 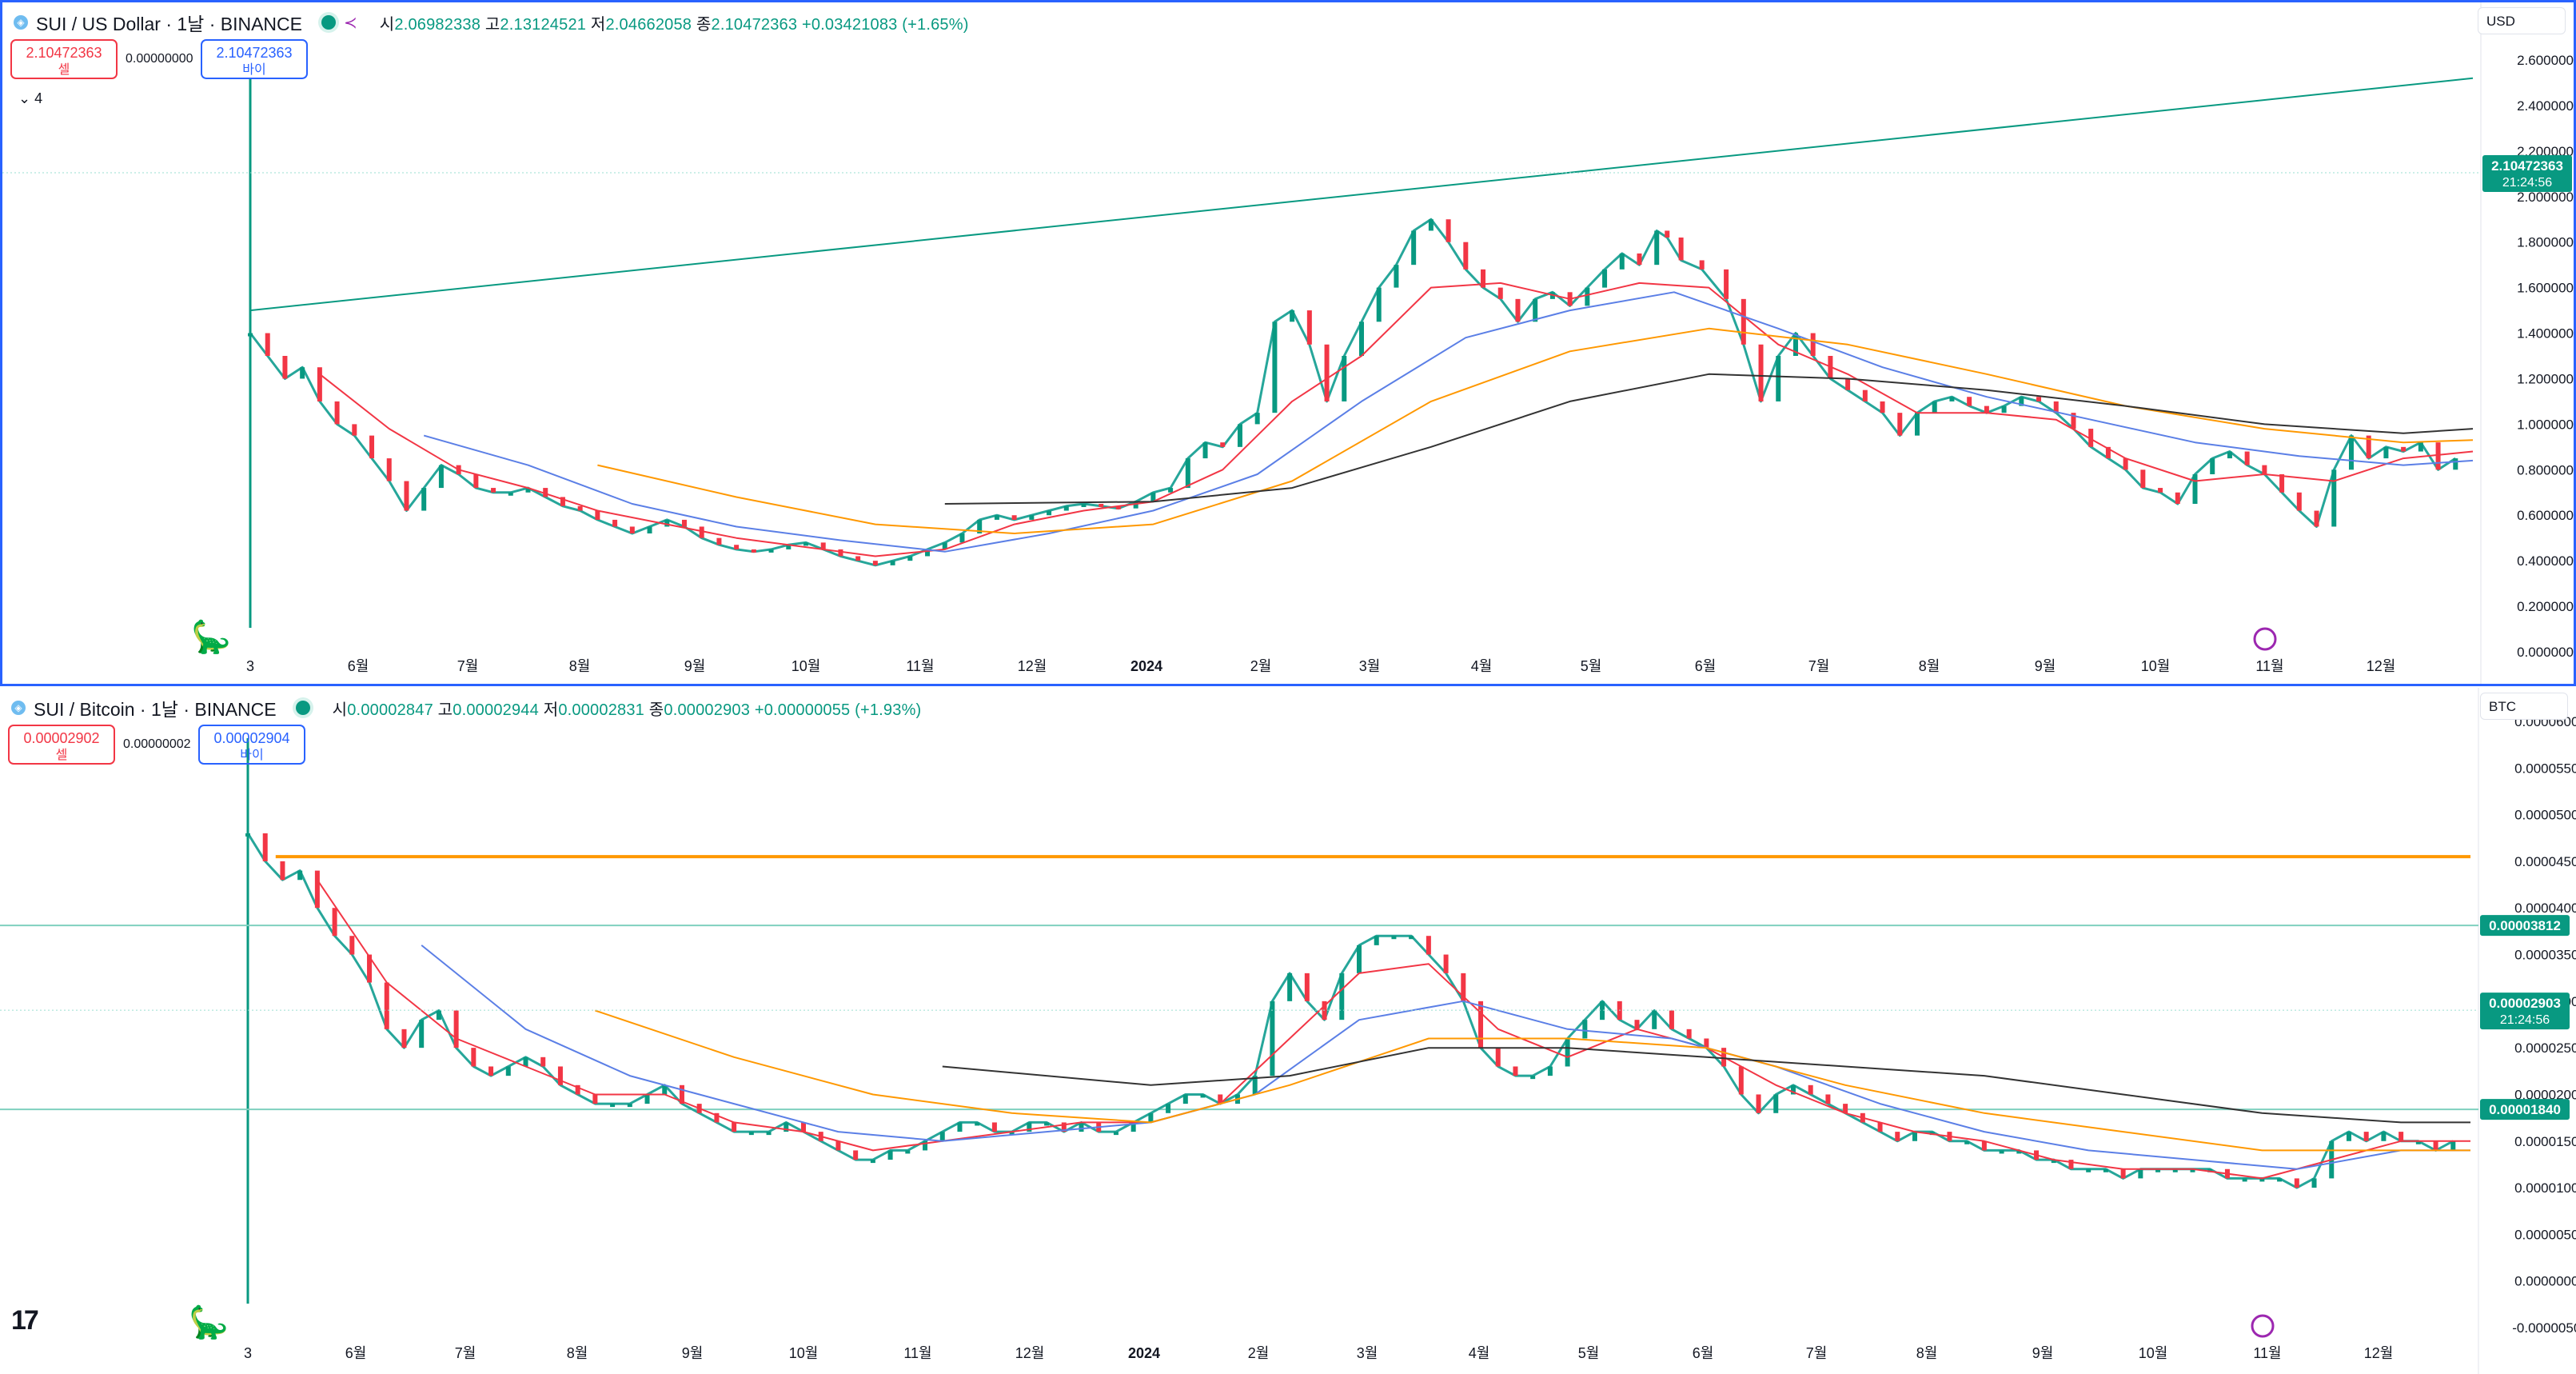 What do you see at coordinates (1144, 1353) in the screenshot?
I see `x-tick-label: 2024` at bounding box center [1144, 1353].